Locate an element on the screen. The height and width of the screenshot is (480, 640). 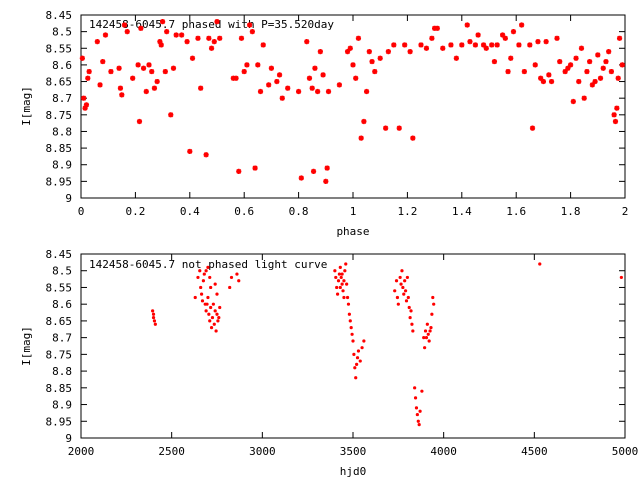
x-tick-label: 5000 is located at coordinates (625, 451).